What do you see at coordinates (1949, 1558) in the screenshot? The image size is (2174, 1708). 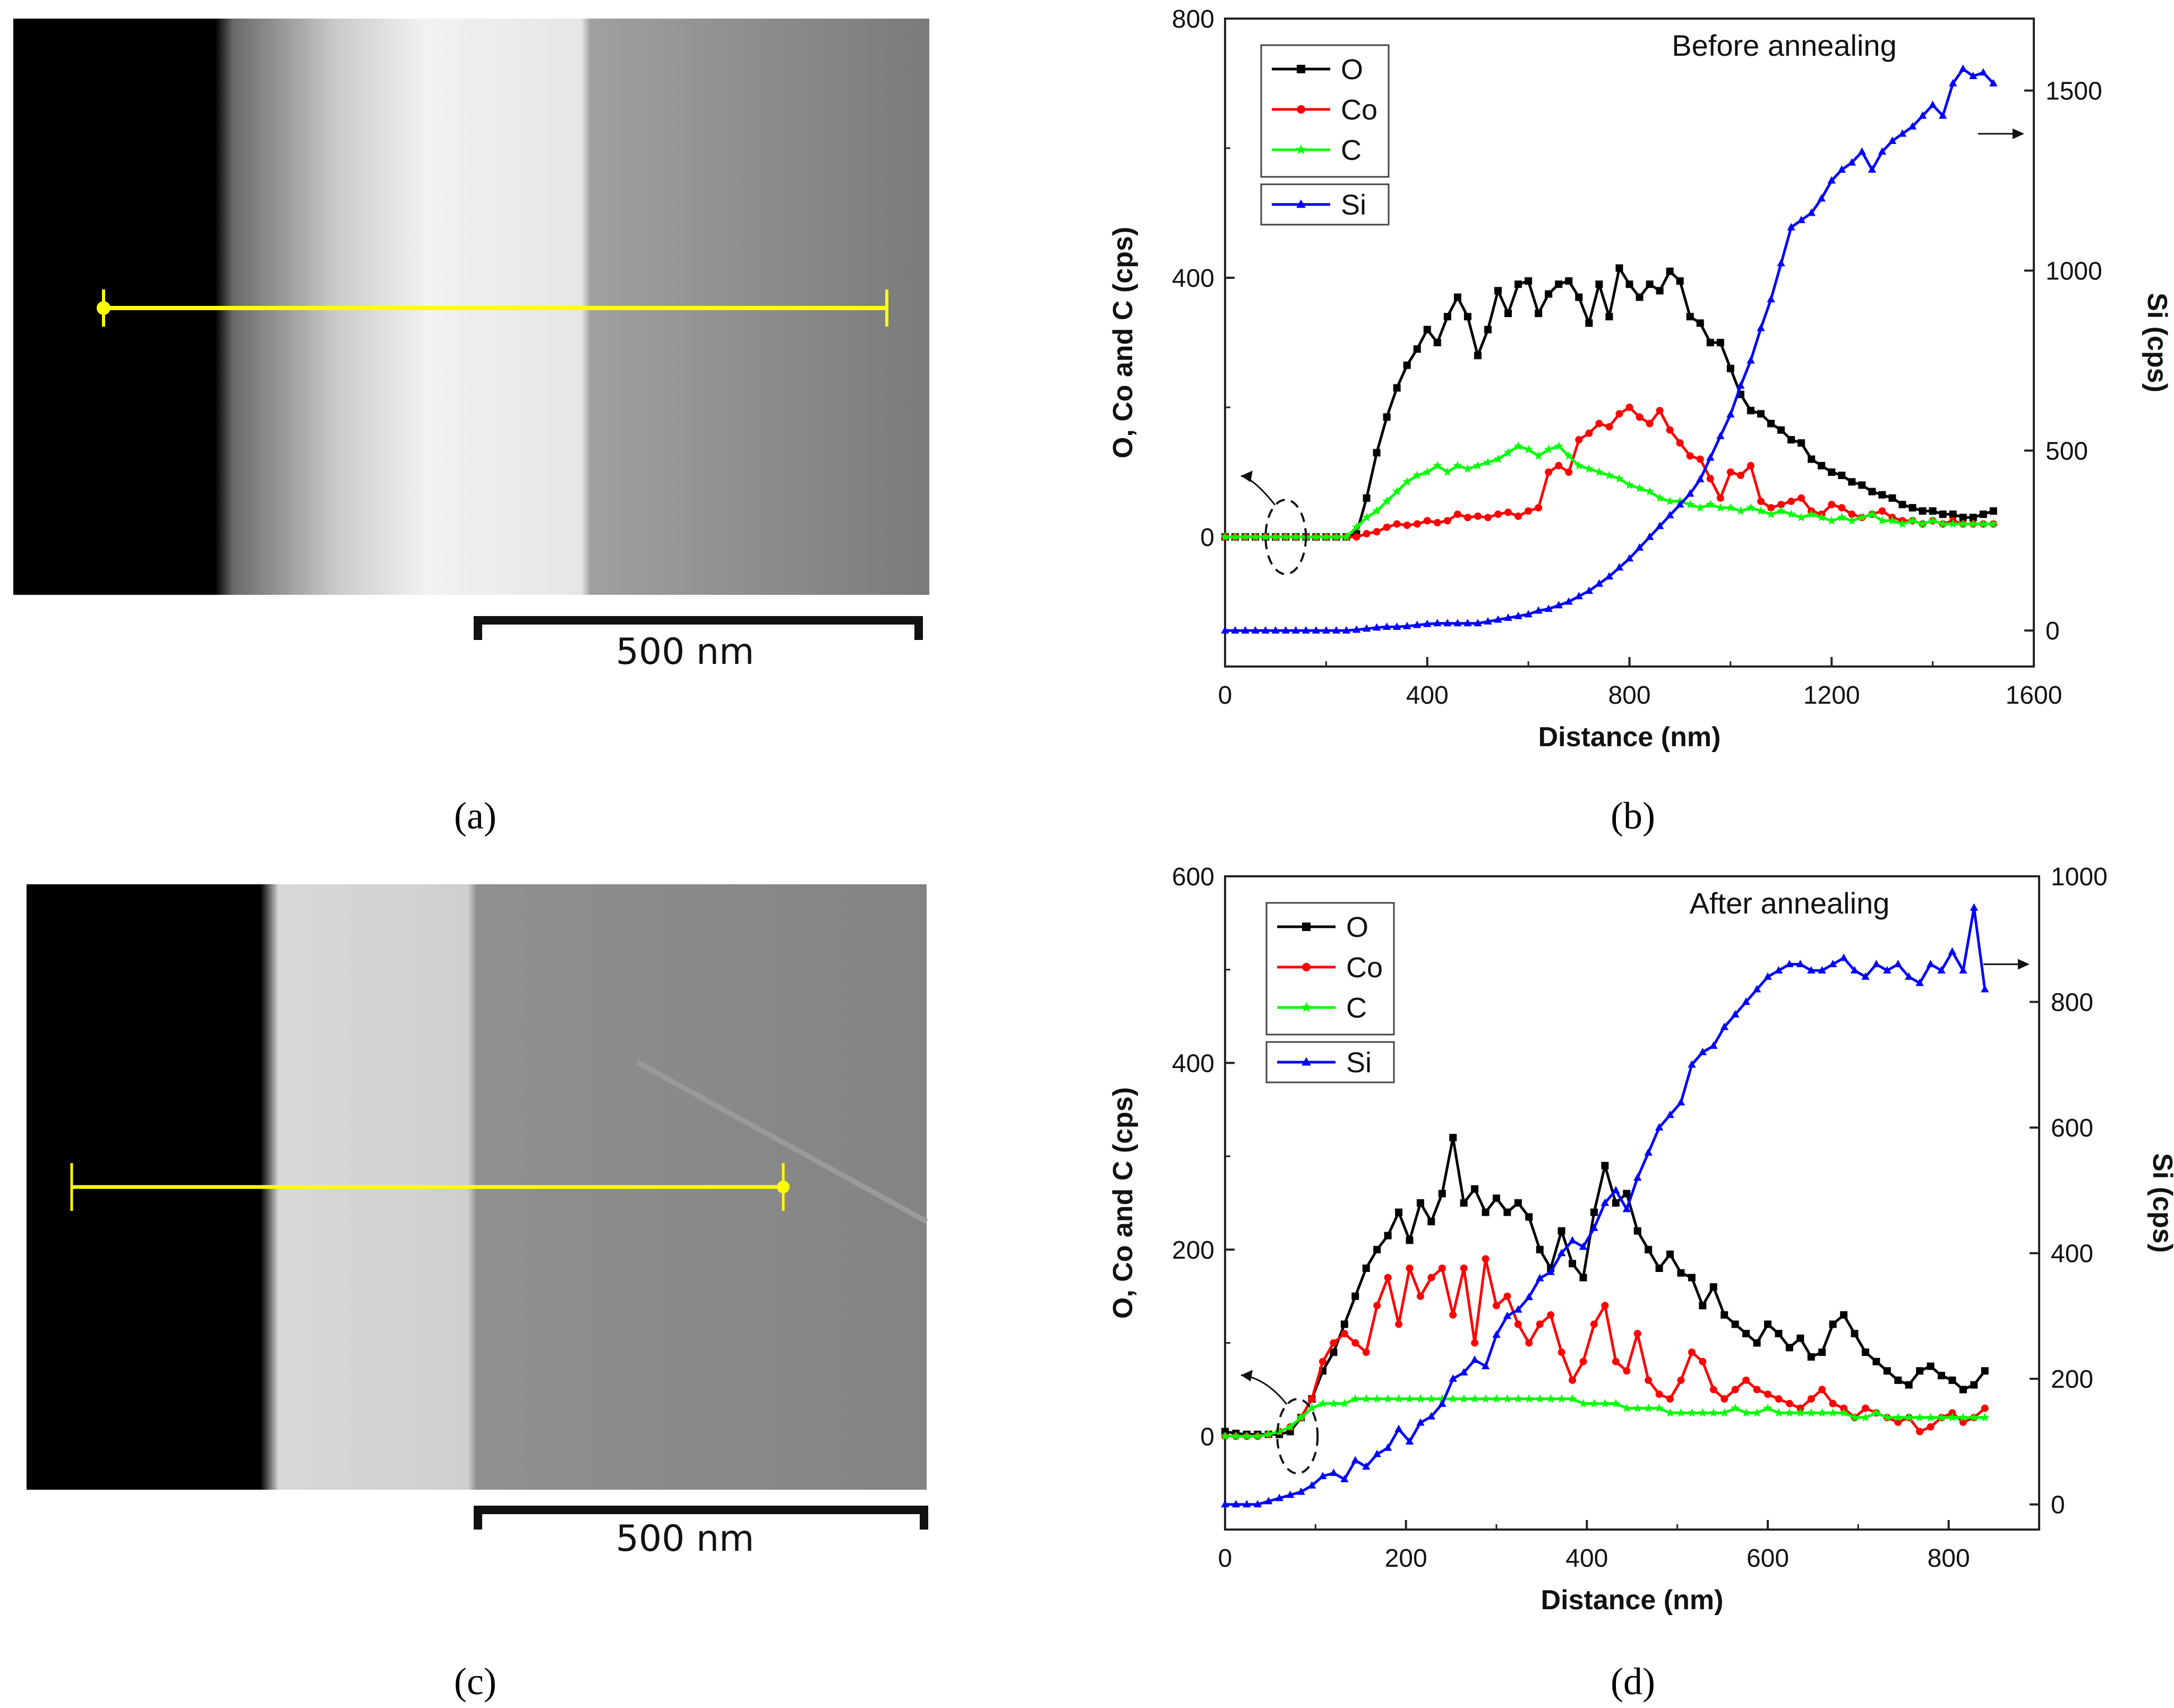 I see `x-tick-label: 800` at bounding box center [1949, 1558].